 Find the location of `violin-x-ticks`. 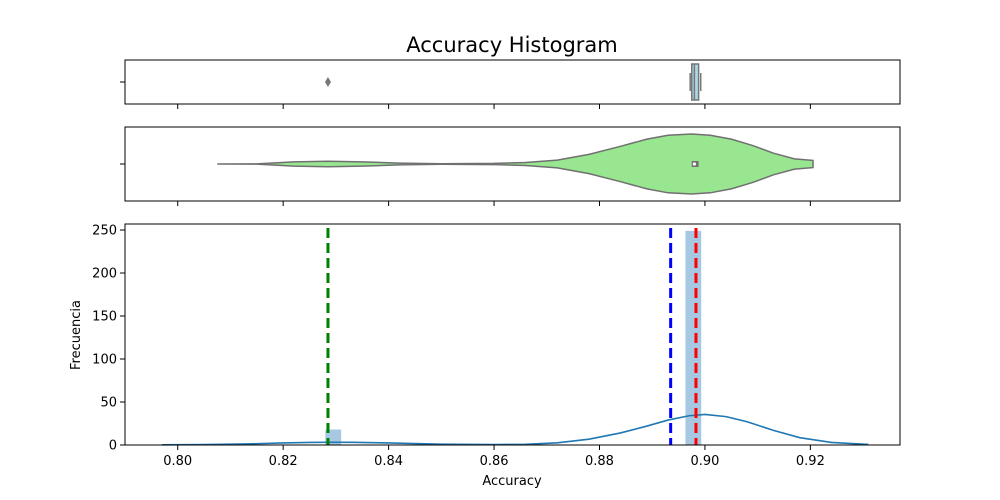

violin-x-ticks is located at coordinates (494, 203).